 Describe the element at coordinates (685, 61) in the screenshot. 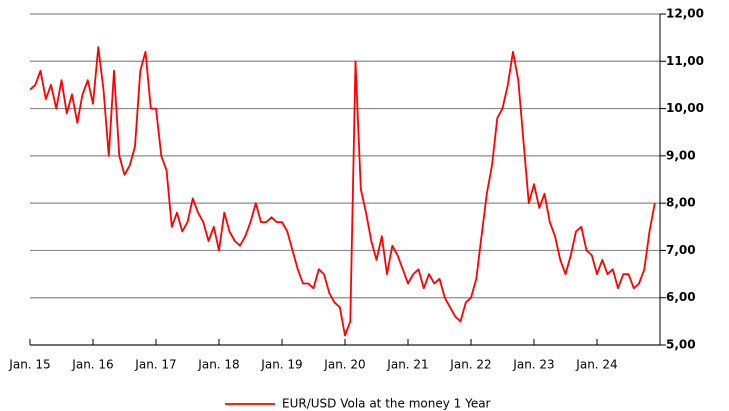

I see `y-tick-label: 11,00` at that location.